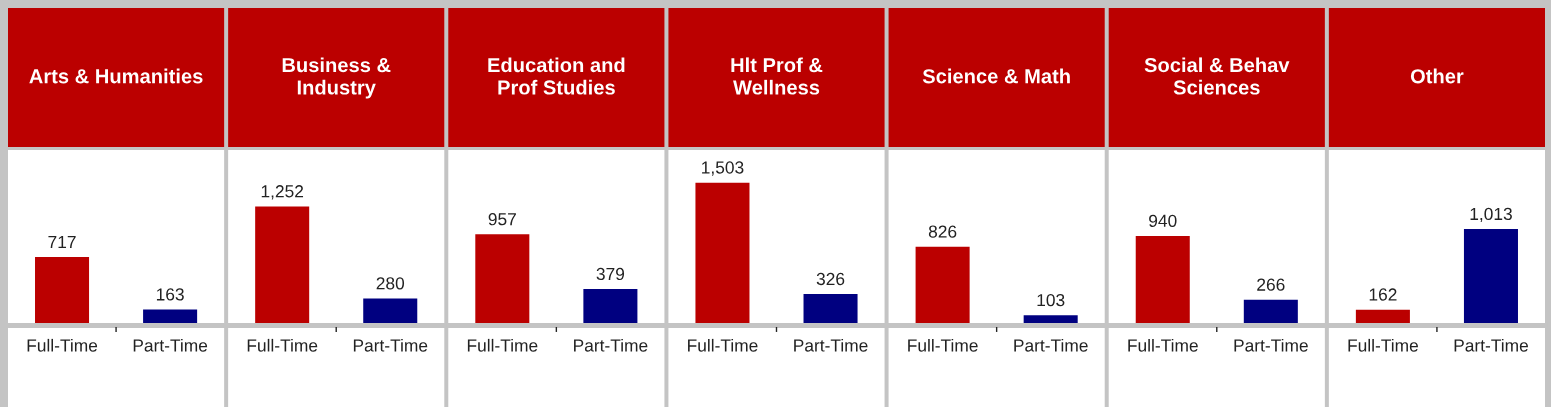  Describe the element at coordinates (1271, 284) in the screenshot. I see `data-label: 266` at that location.